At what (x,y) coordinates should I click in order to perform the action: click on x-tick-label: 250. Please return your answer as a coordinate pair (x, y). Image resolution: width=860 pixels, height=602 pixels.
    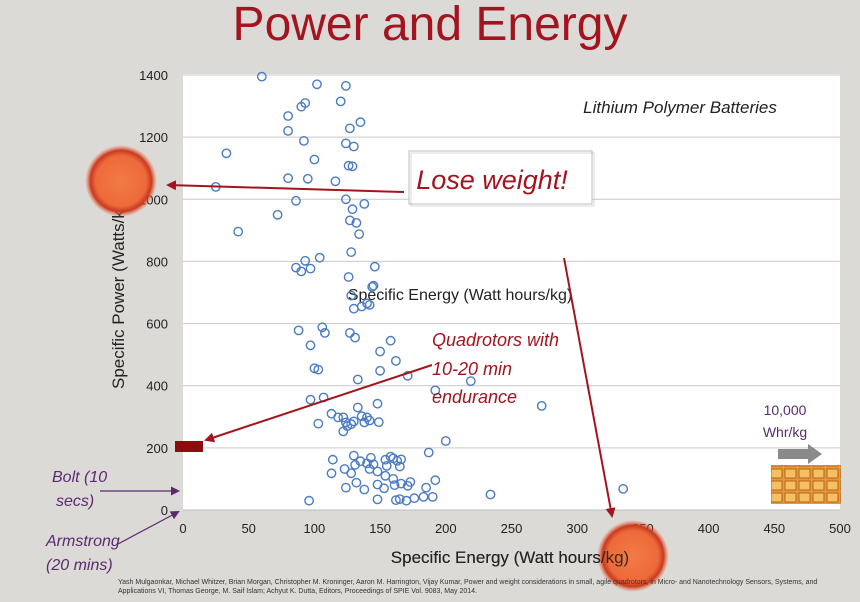
    Looking at the image, I should click on (512, 528).